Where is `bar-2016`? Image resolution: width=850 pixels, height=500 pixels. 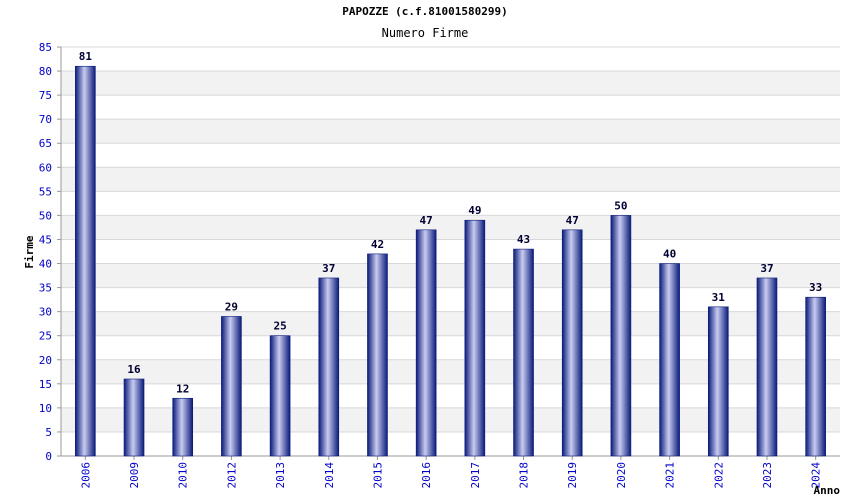
bar-2016 is located at coordinates (426, 343).